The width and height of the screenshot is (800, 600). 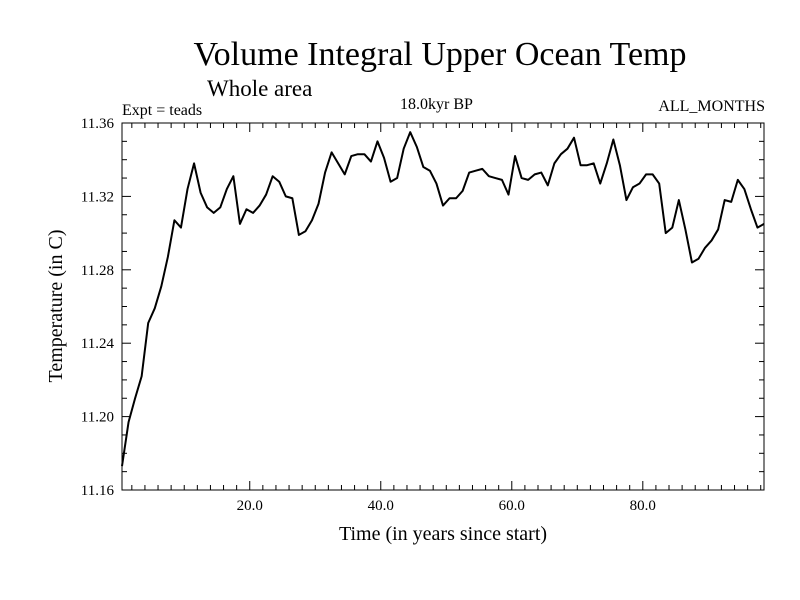 What do you see at coordinates (381, 506) in the screenshot?
I see `x-tick-label: 40.0` at bounding box center [381, 506].